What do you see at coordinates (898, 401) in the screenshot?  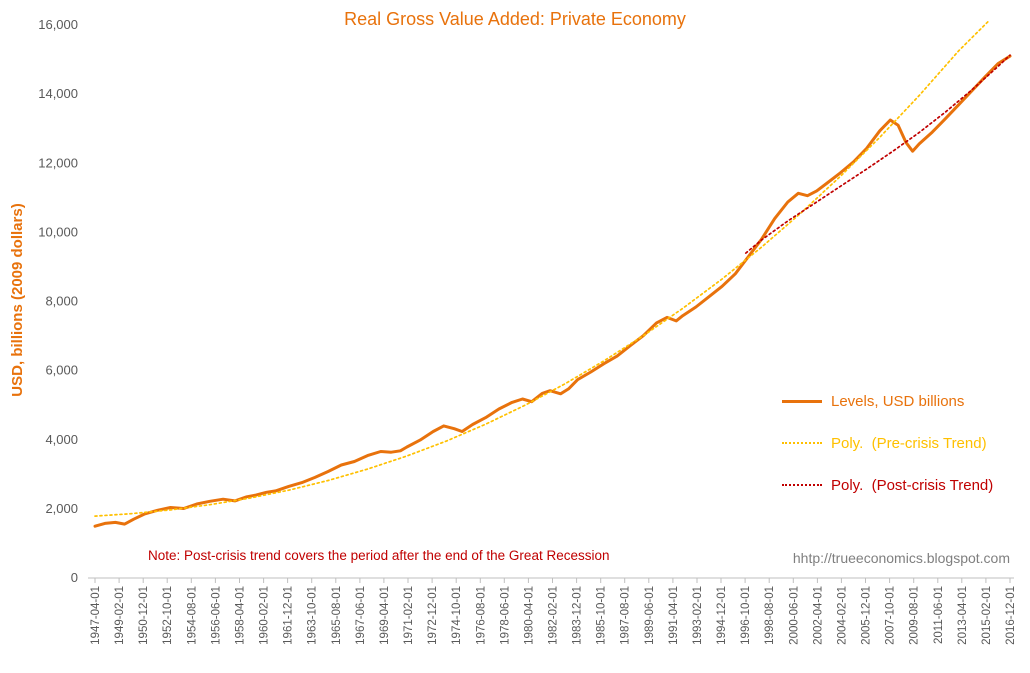 I see `legend-label-levels: Levels, USD billions` at bounding box center [898, 401].